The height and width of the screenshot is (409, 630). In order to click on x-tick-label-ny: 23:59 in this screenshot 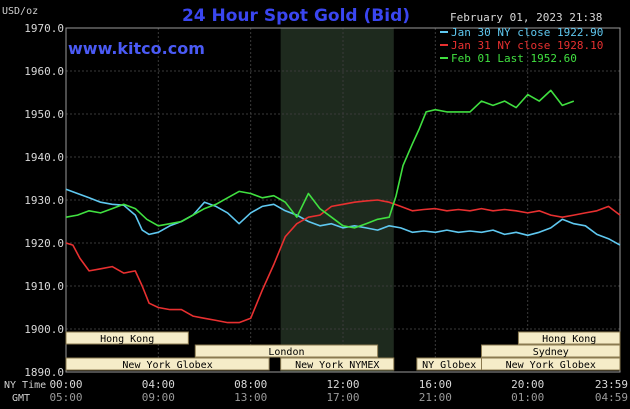, I will do `click(611, 384)`.